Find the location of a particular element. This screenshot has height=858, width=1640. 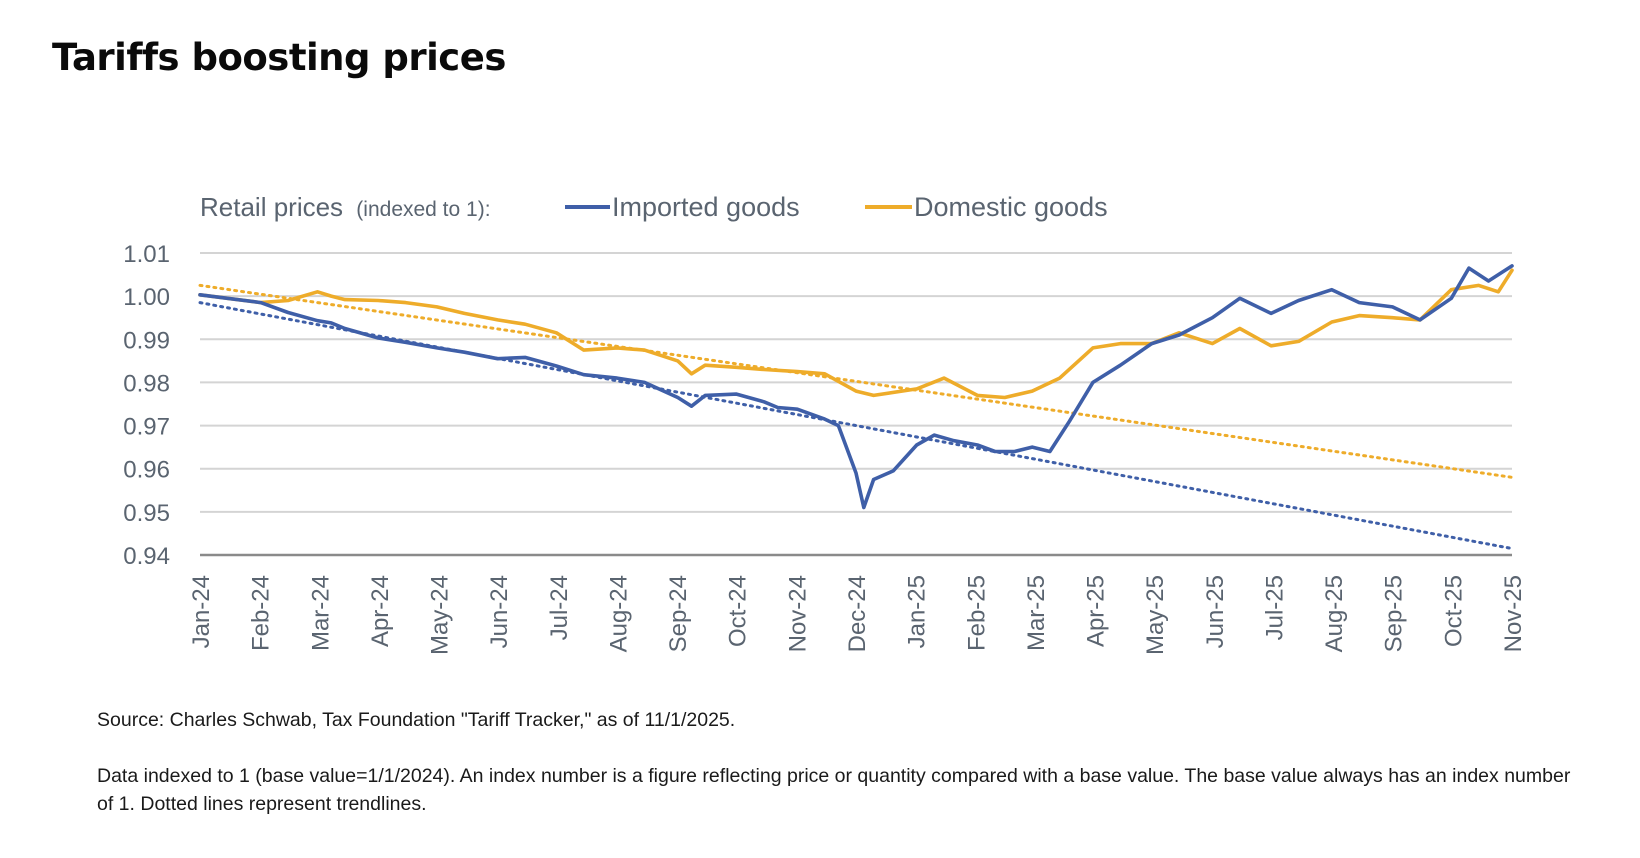

legend-prefix: Retail prices (indexed to 1): is located at coordinates (345, 207).